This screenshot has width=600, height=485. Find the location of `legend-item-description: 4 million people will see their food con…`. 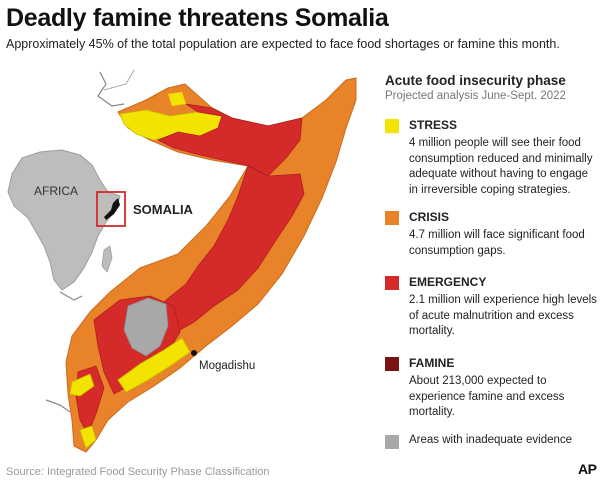

legend-item-description: 4 million people will see their food con… is located at coordinates (501, 166).